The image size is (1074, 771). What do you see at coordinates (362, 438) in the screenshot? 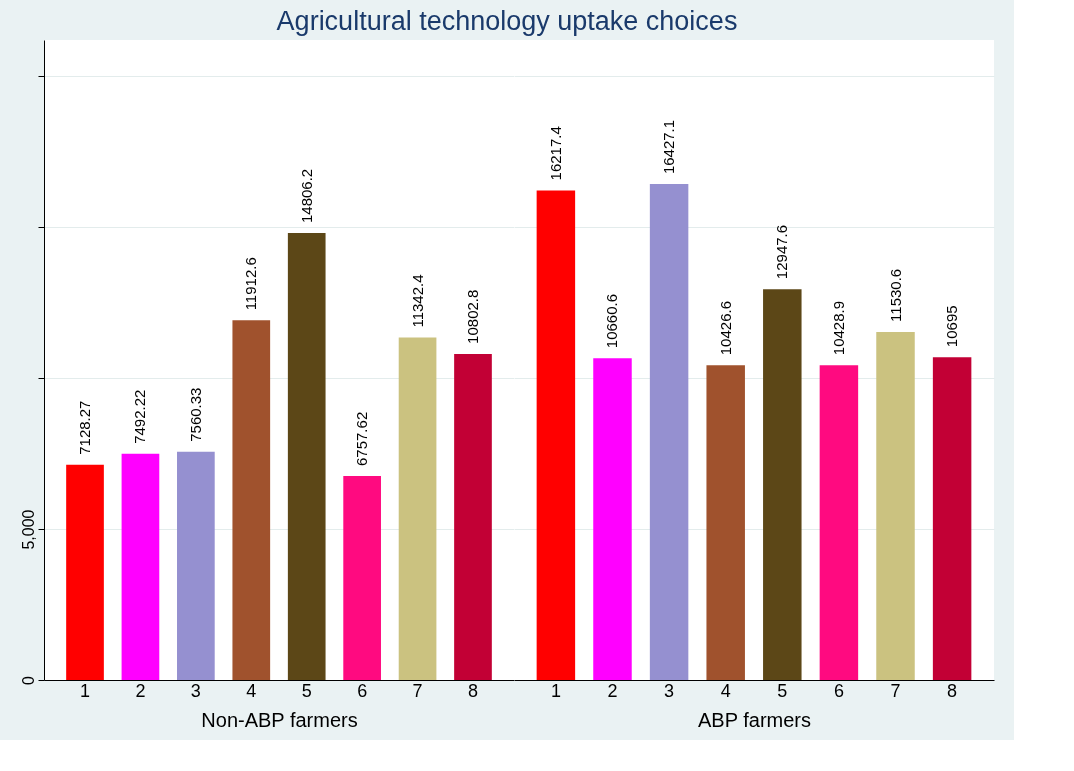
I see `data-label: 6757.62` at bounding box center [362, 438].